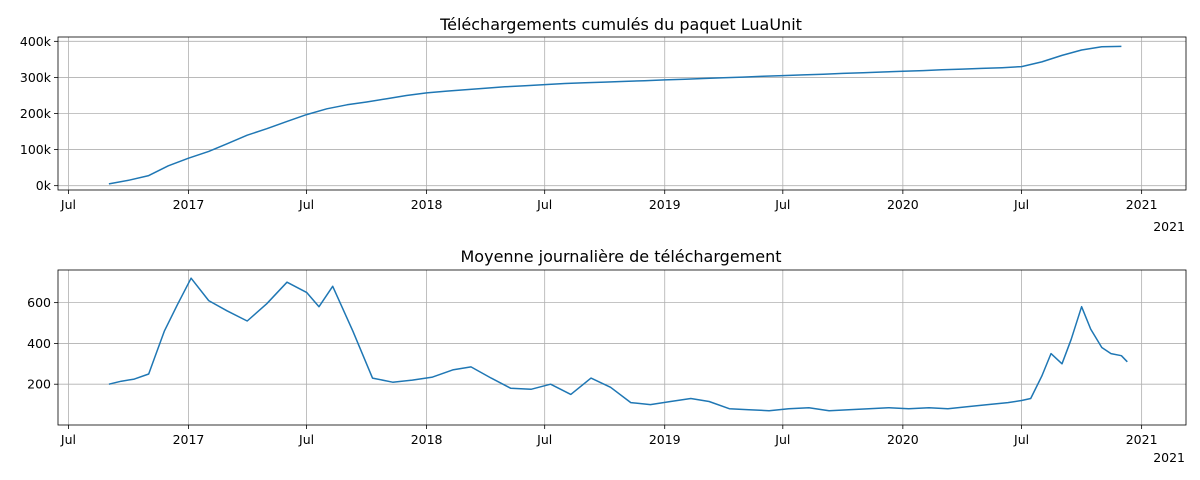  Describe the element at coordinates (39, 302) in the screenshot. I see `y-tick-label: 600` at that location.